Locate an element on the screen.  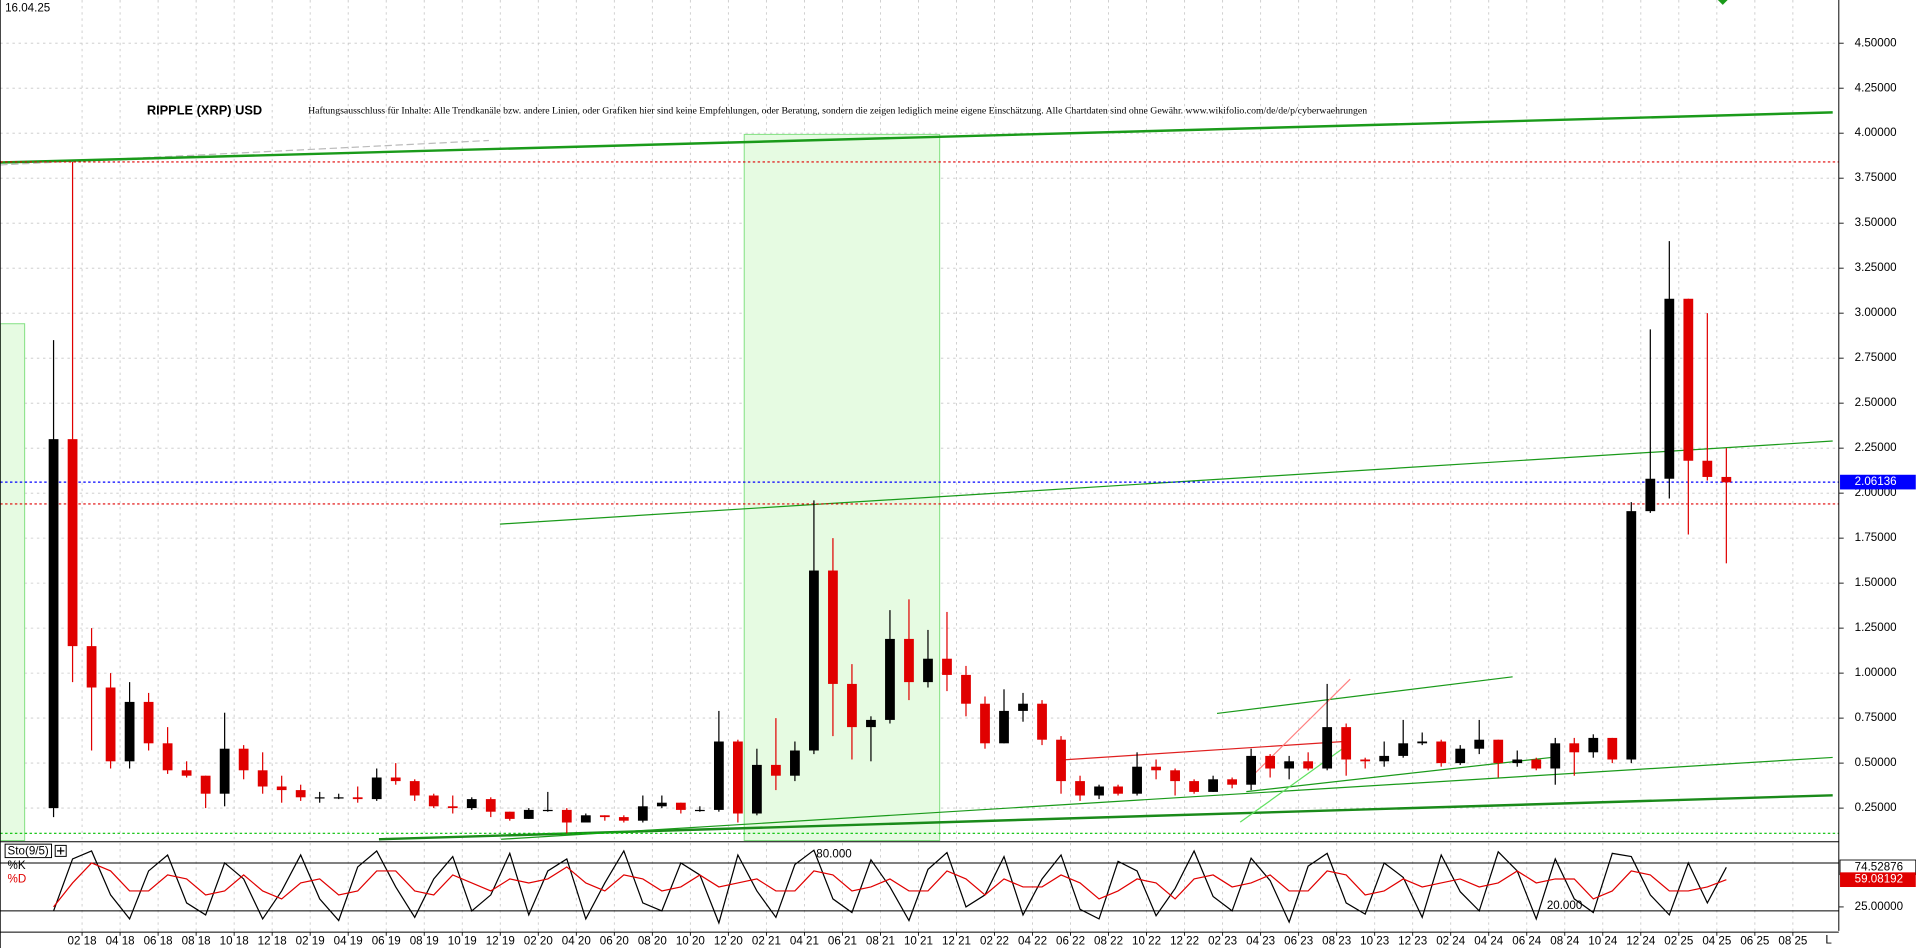
chart-title: RIPPLE (XRP) USD is located at coordinates (204, 110).